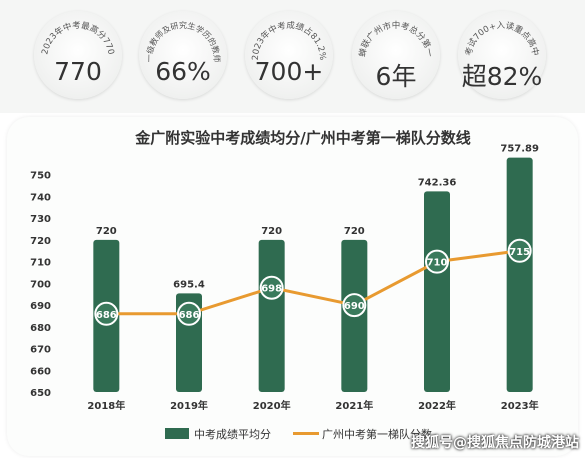 The image size is (585, 458). What do you see at coordinates (396, 76) in the screenshot?
I see `stat-value: 6年` at bounding box center [396, 76].